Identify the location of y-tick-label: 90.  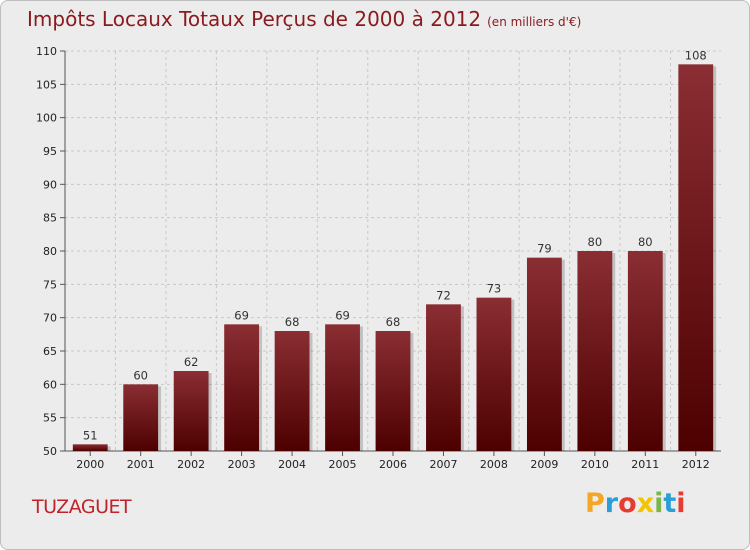
(50, 184).